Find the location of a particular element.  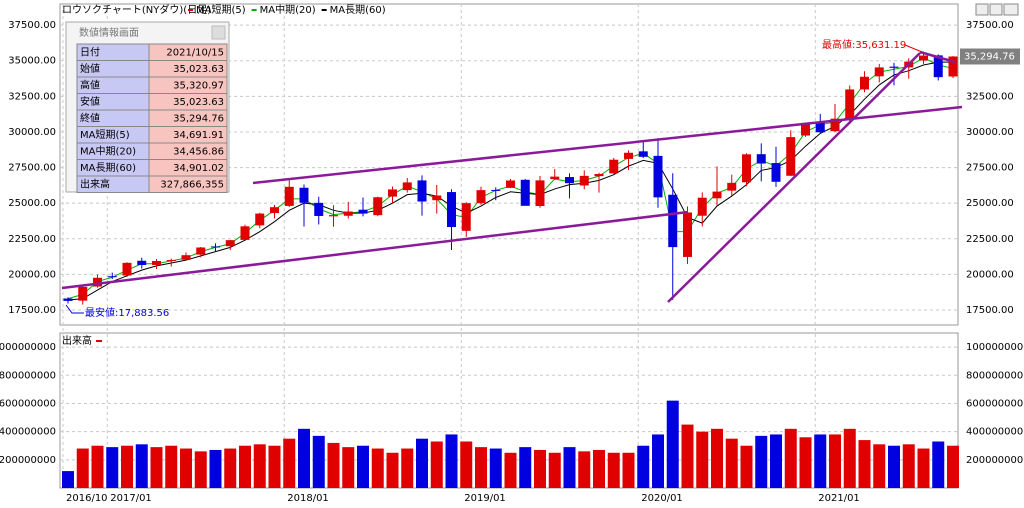

info-value: 34,691.91 is located at coordinates (198, 135).